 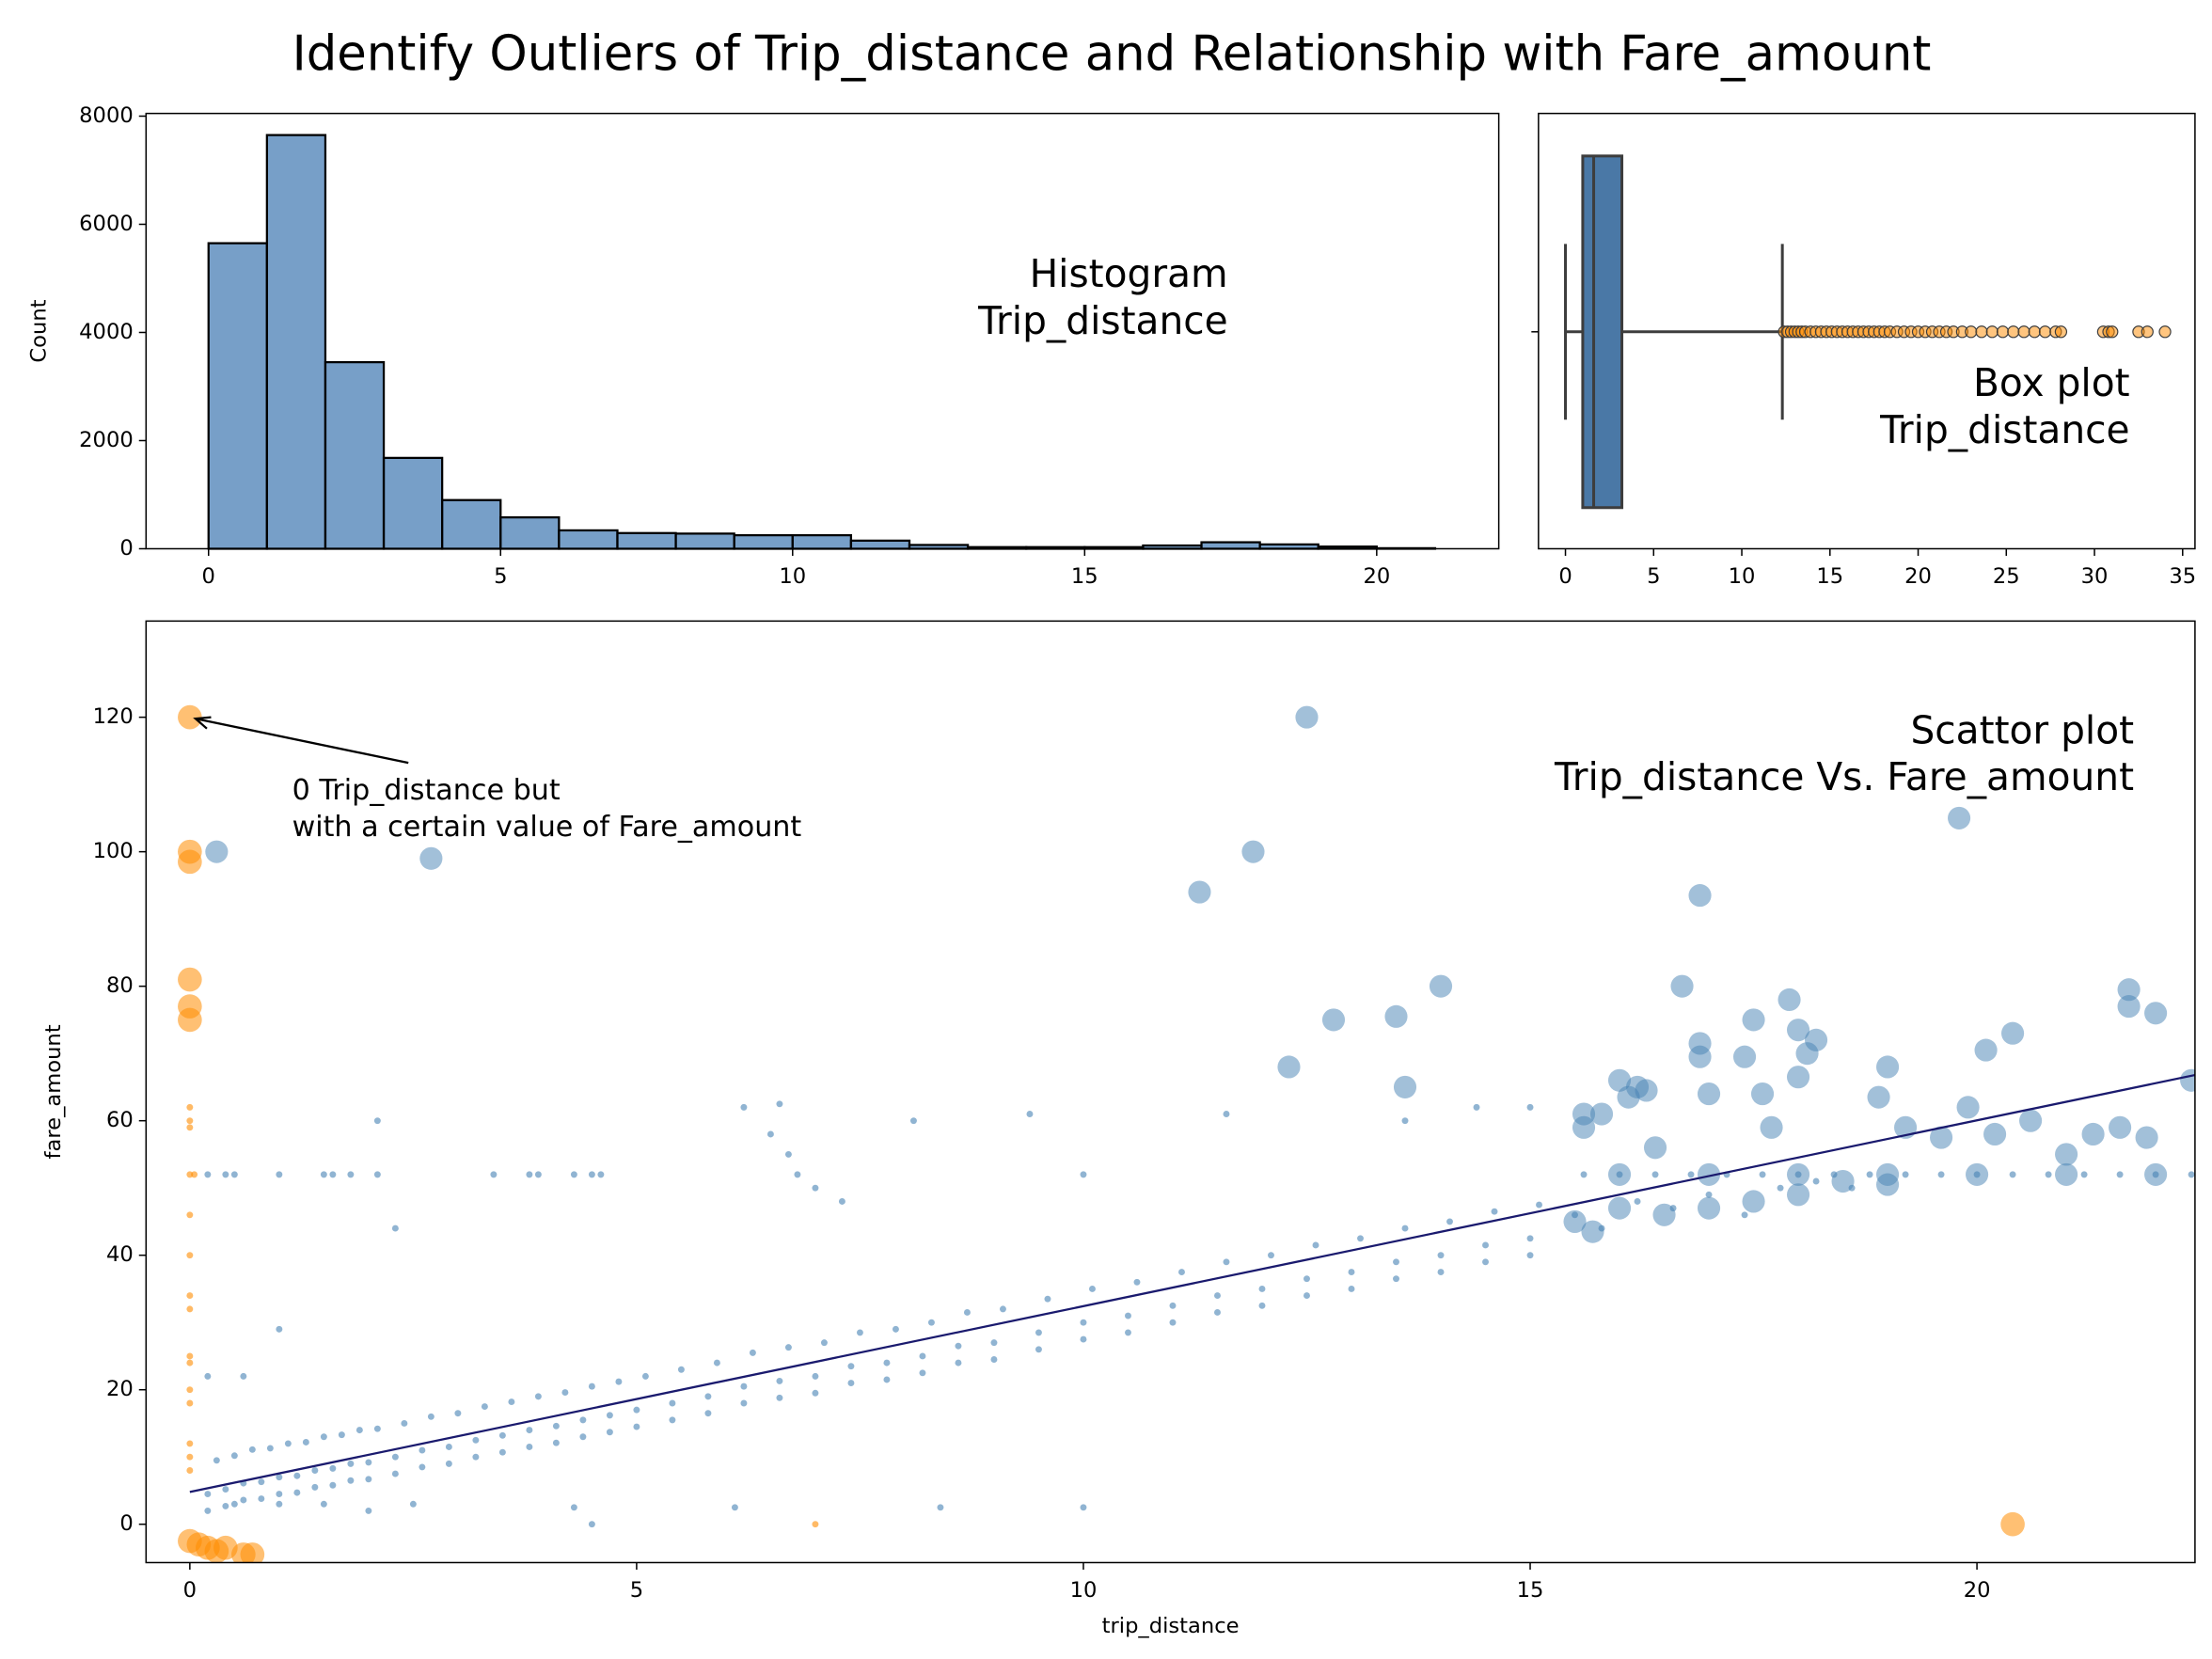 I want to click on x-tick-label: 15, so click(x=1829, y=576).